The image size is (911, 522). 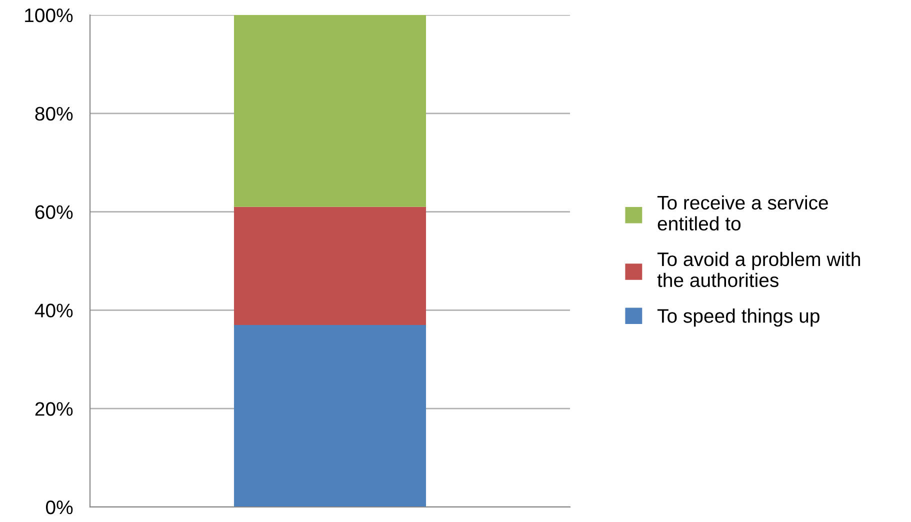 What do you see at coordinates (54, 113) in the screenshot?
I see `y-tick-label: 80%` at bounding box center [54, 113].